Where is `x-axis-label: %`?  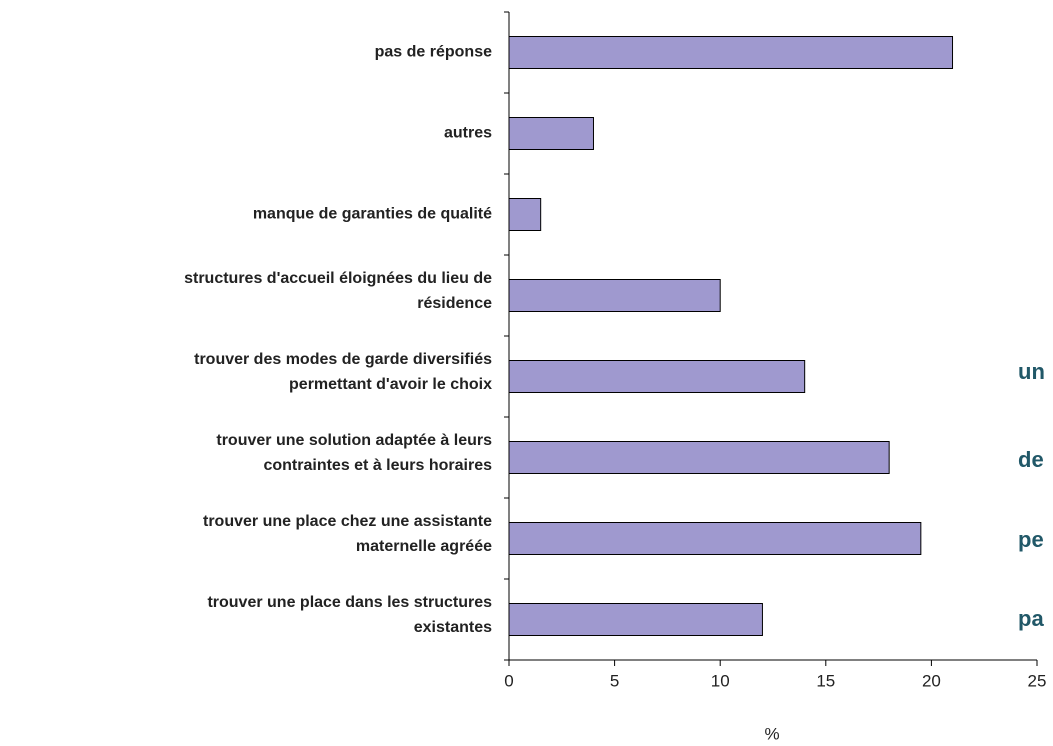 x-axis-label: % is located at coordinates (771, 733).